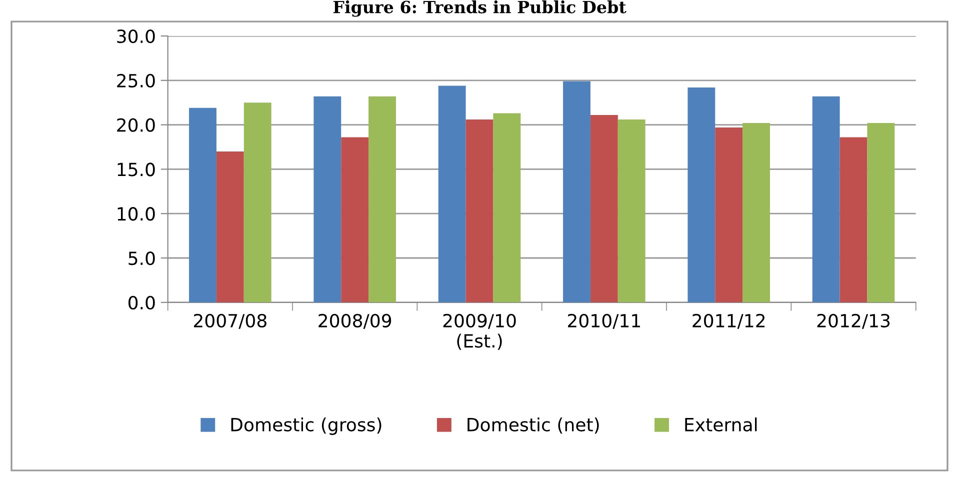 The width and height of the screenshot is (959, 480). I want to click on x-tick-label: 2009/10 (Est.), so click(479, 332).